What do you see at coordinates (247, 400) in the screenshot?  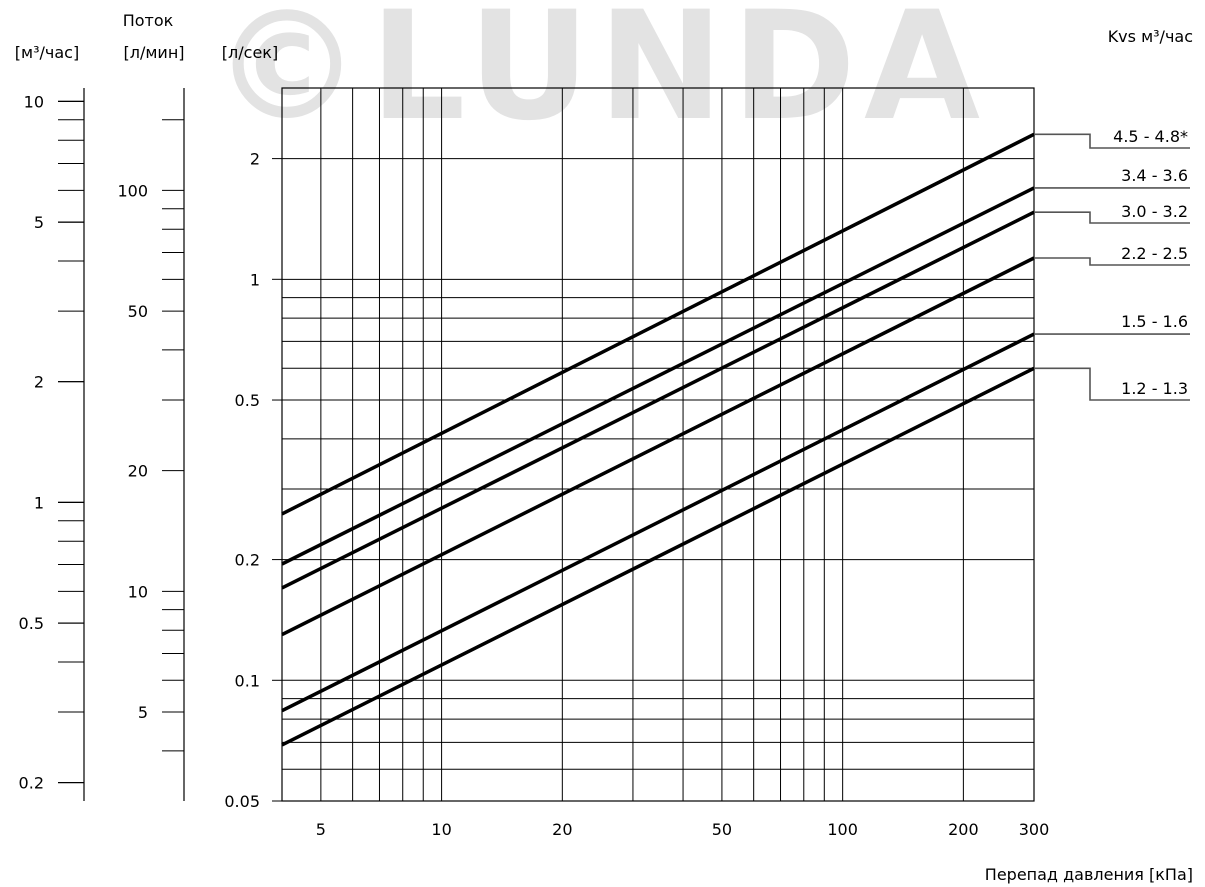 I see `y-tick-label: 0.5` at bounding box center [247, 400].